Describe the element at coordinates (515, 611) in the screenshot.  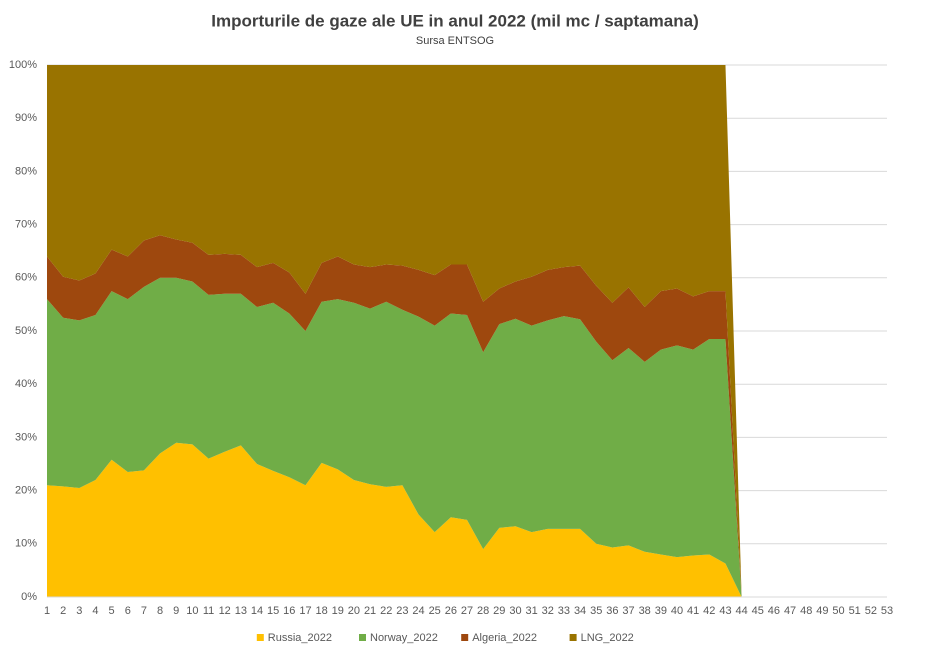
I see `x-tick-label: 30` at that location.